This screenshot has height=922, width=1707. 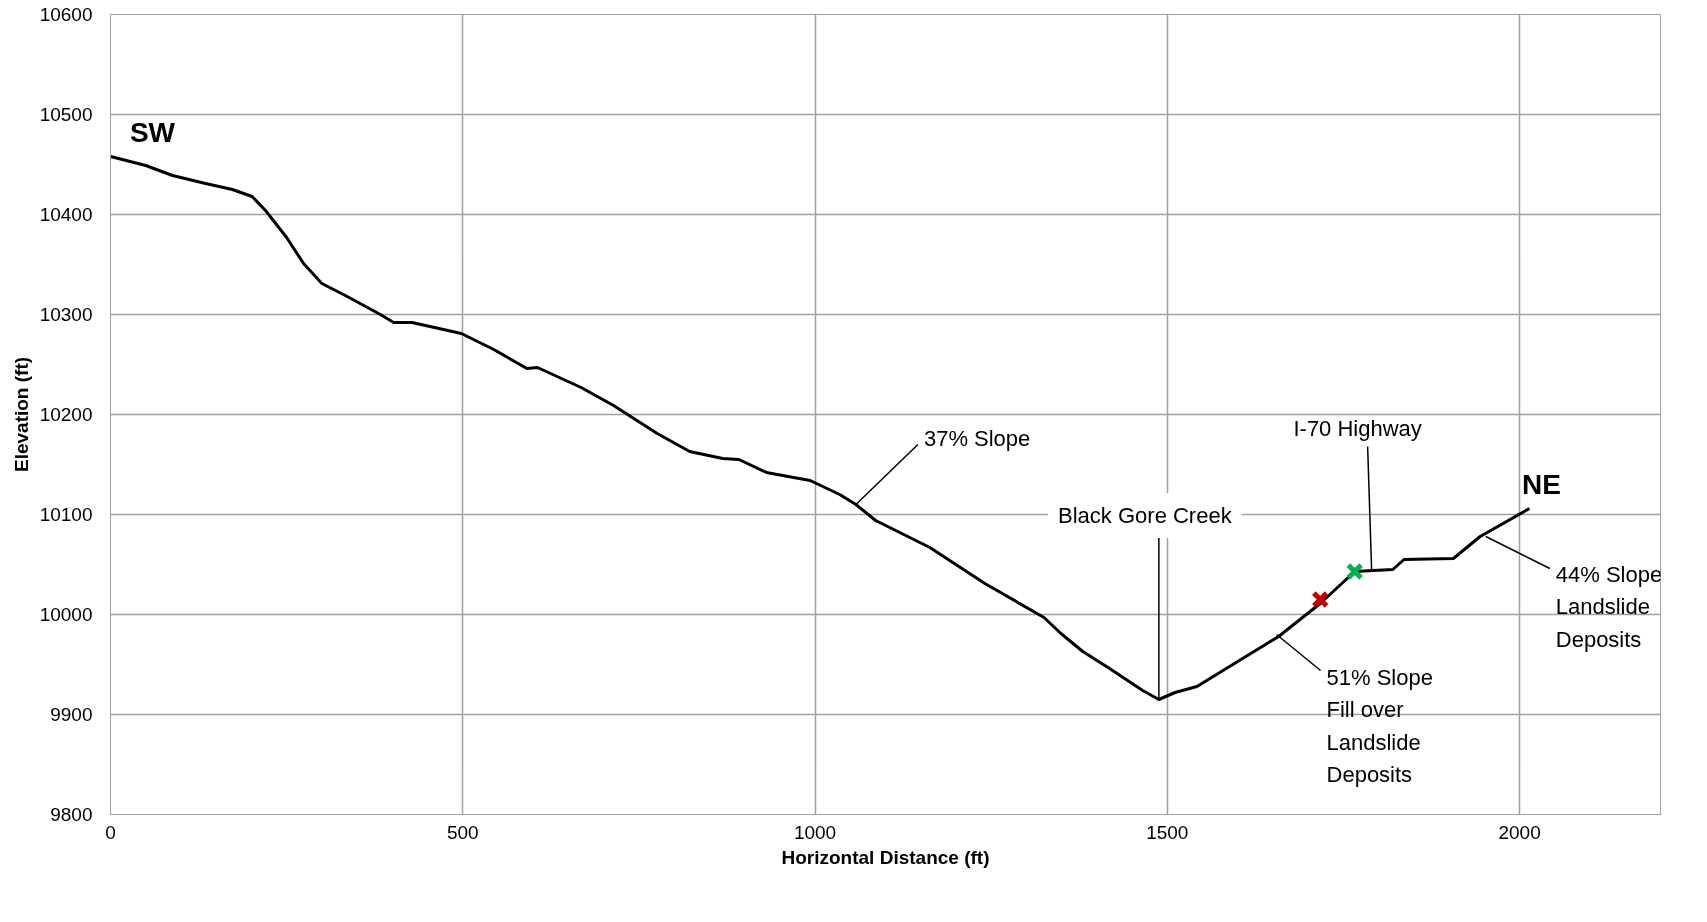 What do you see at coordinates (66, 414) in the screenshot?
I see `y-tick-label: 10200` at bounding box center [66, 414].